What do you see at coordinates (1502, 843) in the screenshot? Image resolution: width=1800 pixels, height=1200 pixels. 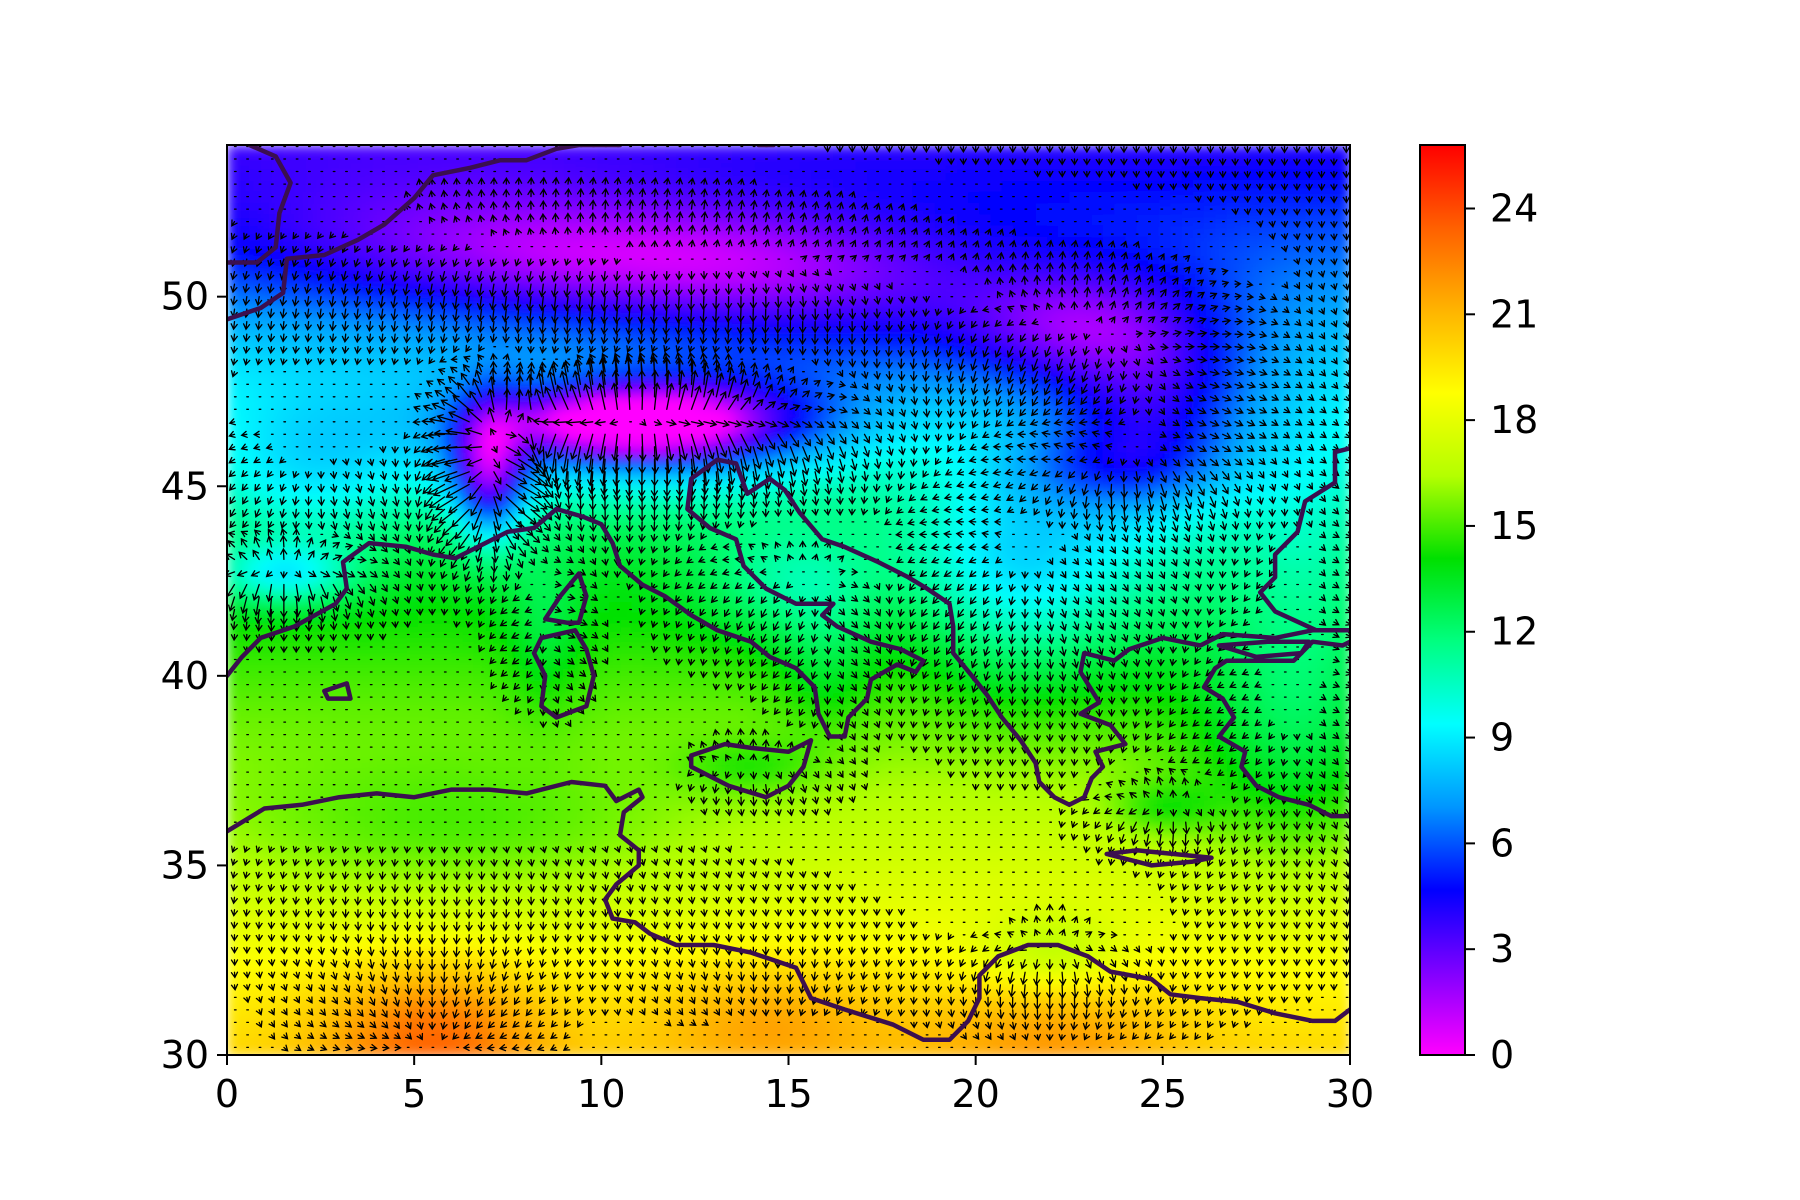 I see `colorbar-tick-label: 6` at bounding box center [1502, 843].